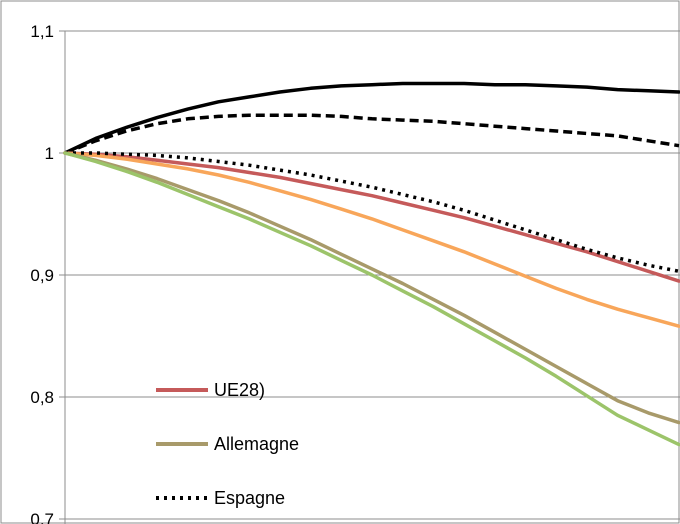 Image resolution: width=680 pixels, height=524 pixels. I want to click on legend-label-0: UE28), so click(239, 390).